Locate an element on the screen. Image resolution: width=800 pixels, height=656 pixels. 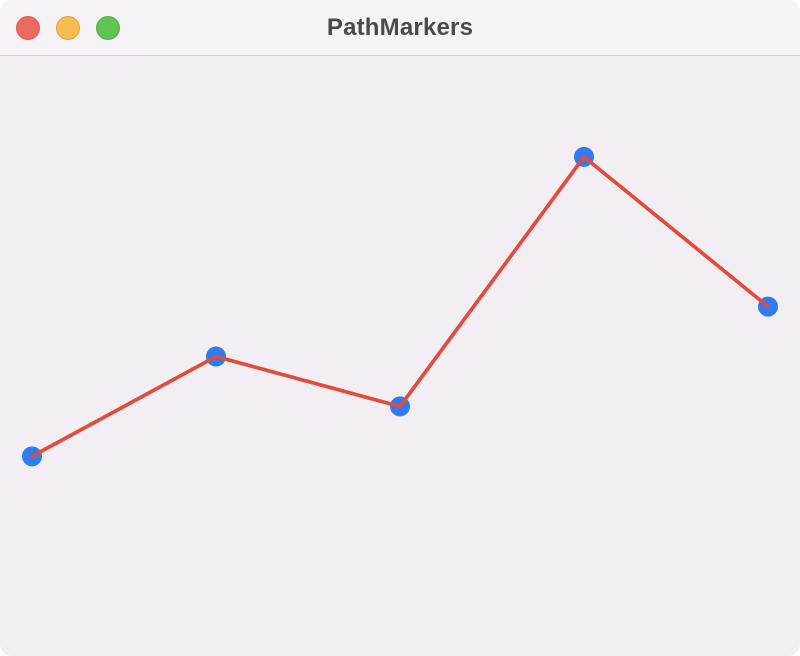
close-button is located at coordinates (28, 28).